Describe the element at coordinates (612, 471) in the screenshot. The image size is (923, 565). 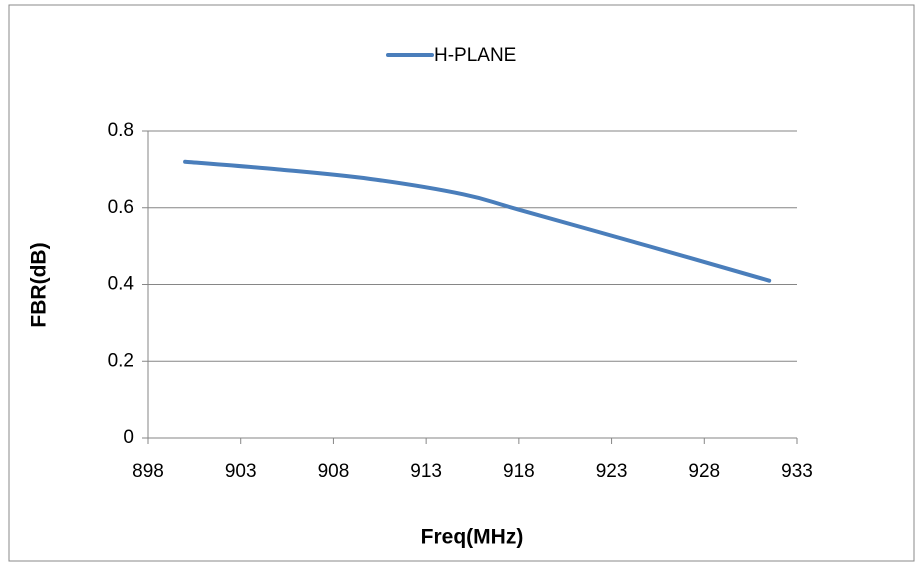
I see `x-tick-label: 923` at that location.